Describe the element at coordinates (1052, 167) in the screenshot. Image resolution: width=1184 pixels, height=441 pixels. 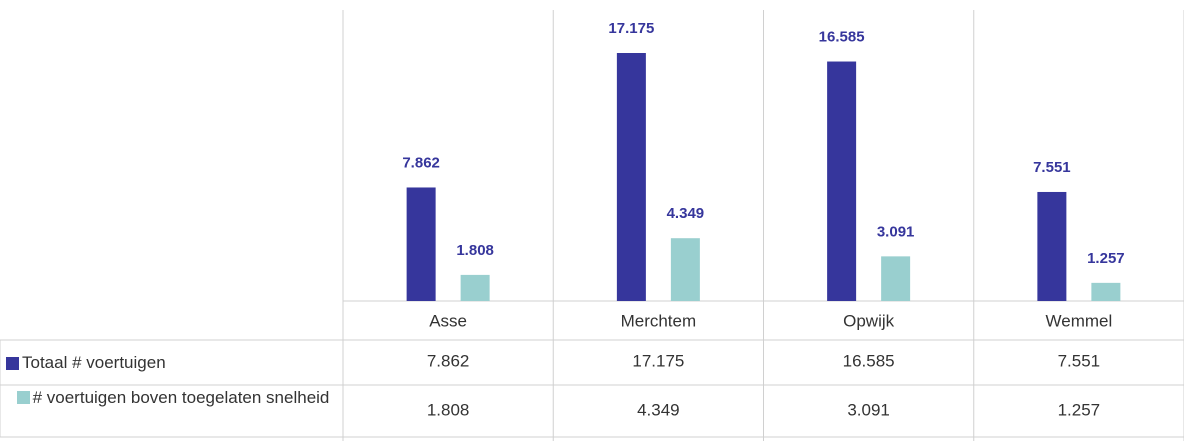
I see `data-label: 7.551` at that location.